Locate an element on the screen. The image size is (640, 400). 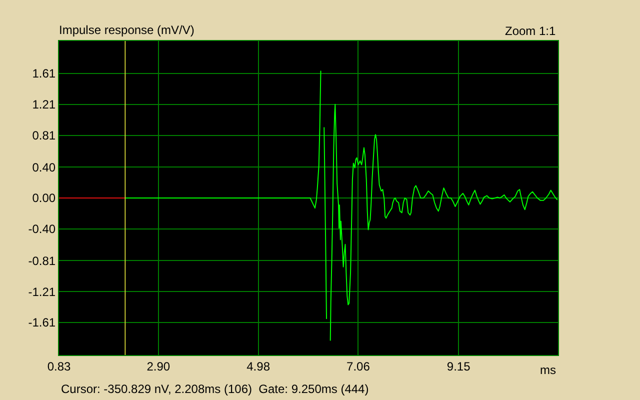
text: Zoom 1:1 is located at coordinates (530, 31).